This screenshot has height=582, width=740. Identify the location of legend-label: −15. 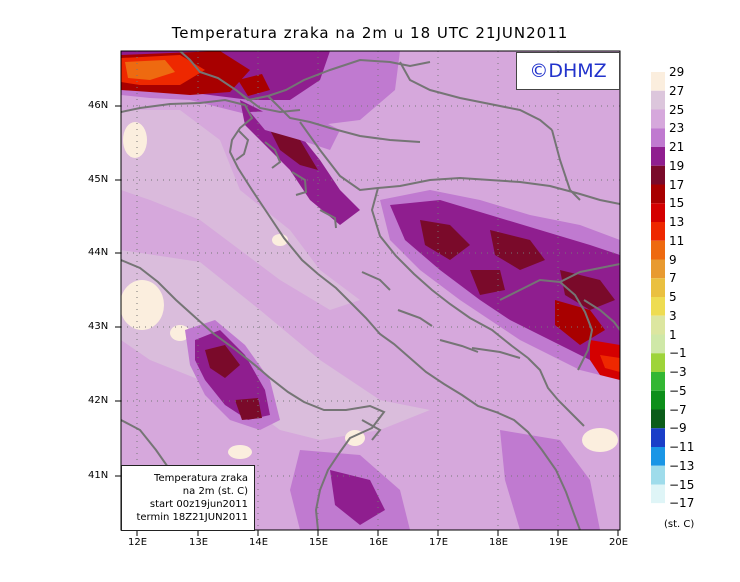
(682, 484).